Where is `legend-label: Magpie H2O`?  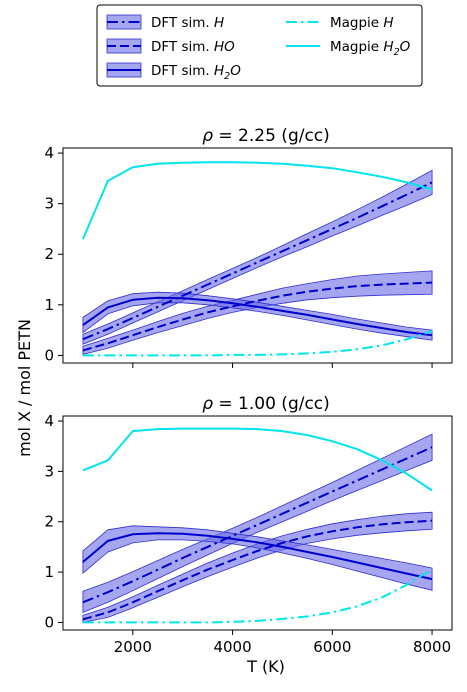
legend-label: Magpie H2O is located at coordinates (370, 48).